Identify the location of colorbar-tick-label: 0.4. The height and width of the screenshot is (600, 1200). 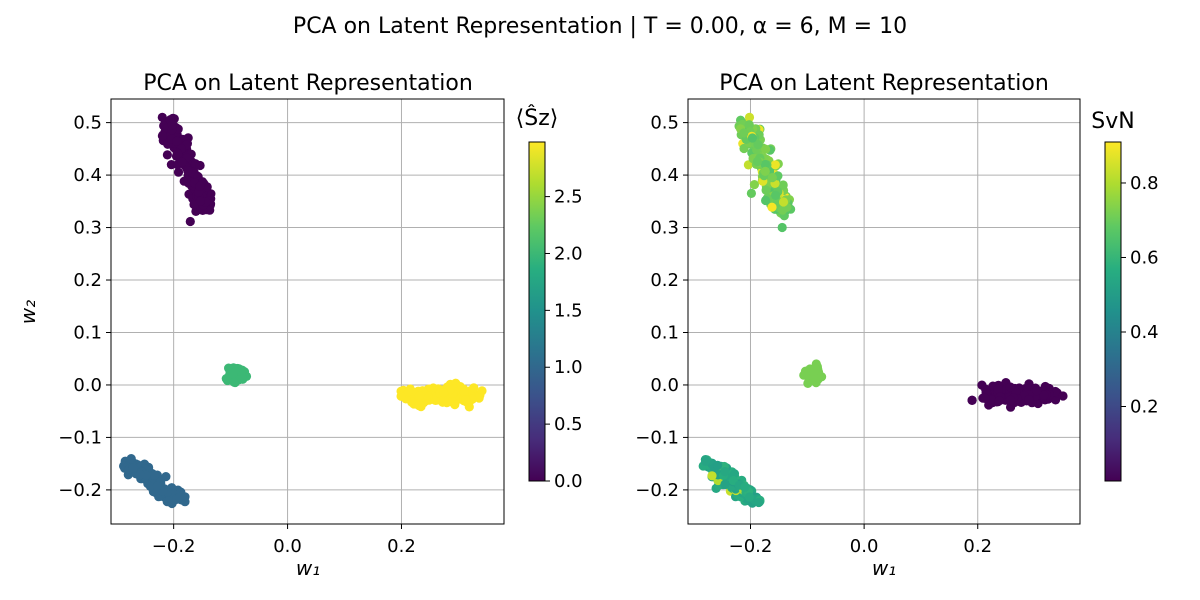
(1144, 332).